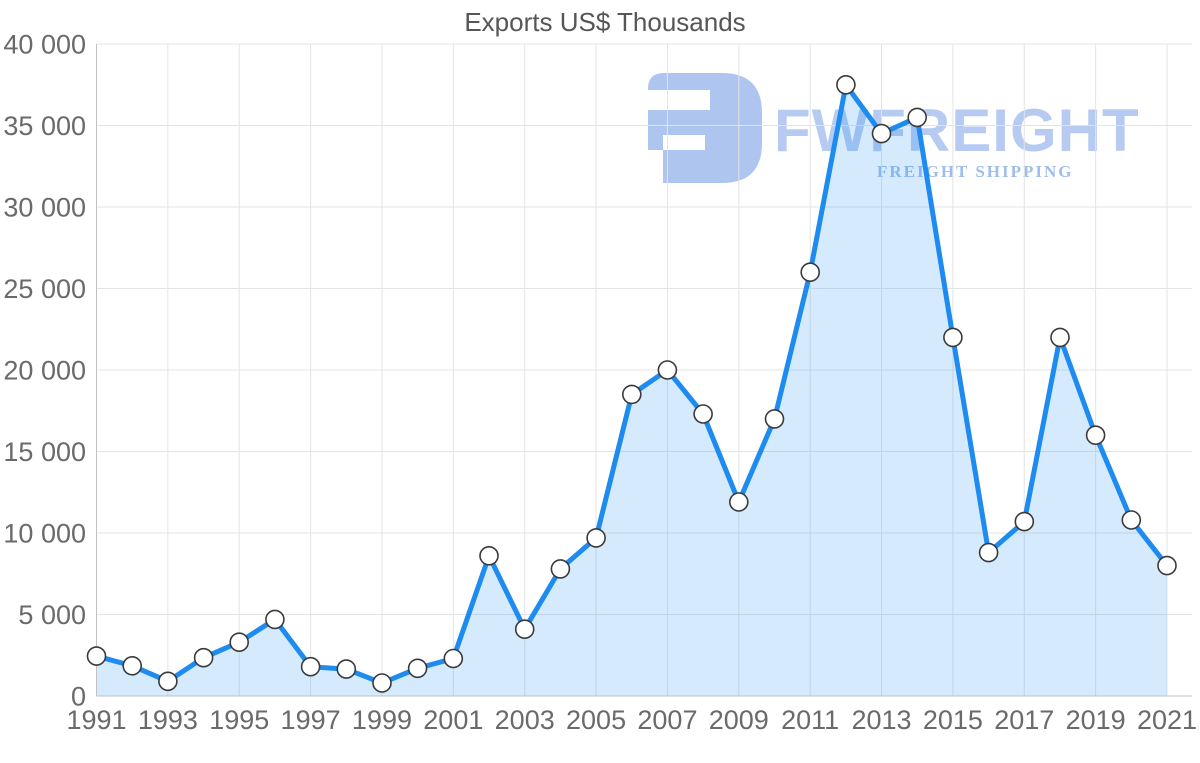  I want to click on x-tick-label: 1999, so click(382, 720).